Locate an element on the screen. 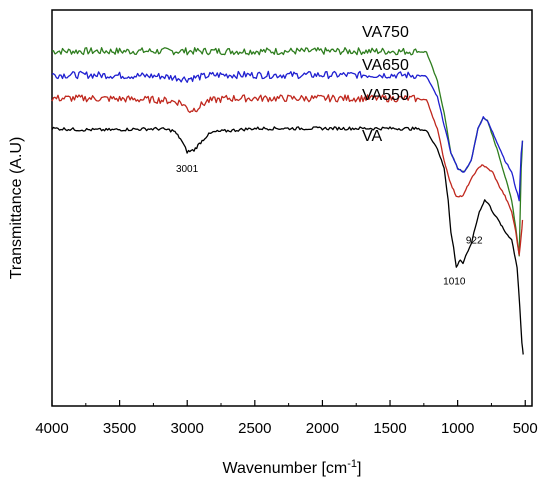 The width and height of the screenshot is (550, 487). peak-label-1010: 1010 is located at coordinates (454, 281).